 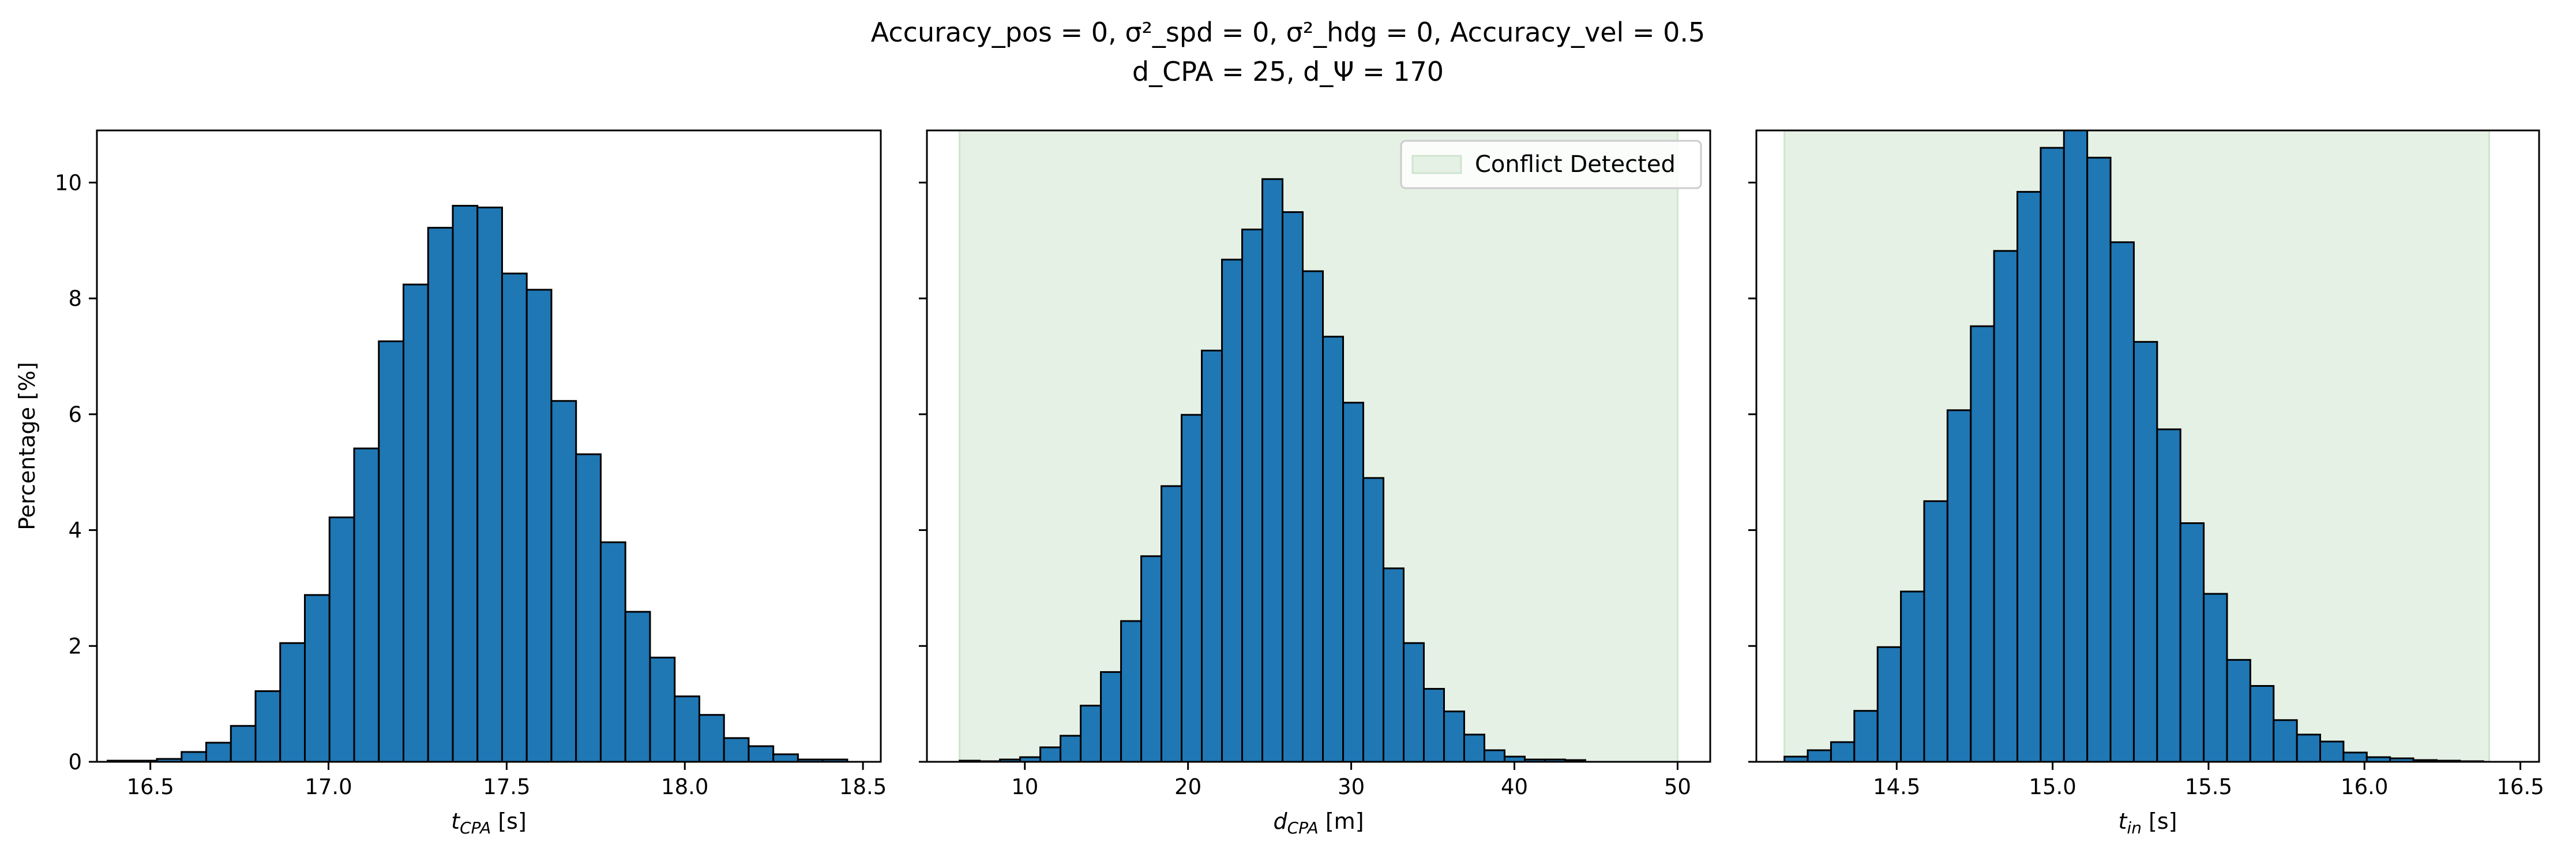 I want to click on figure-title-line-2: d_CPA = 25, d_Ψ = 170, so click(x=1288, y=71).